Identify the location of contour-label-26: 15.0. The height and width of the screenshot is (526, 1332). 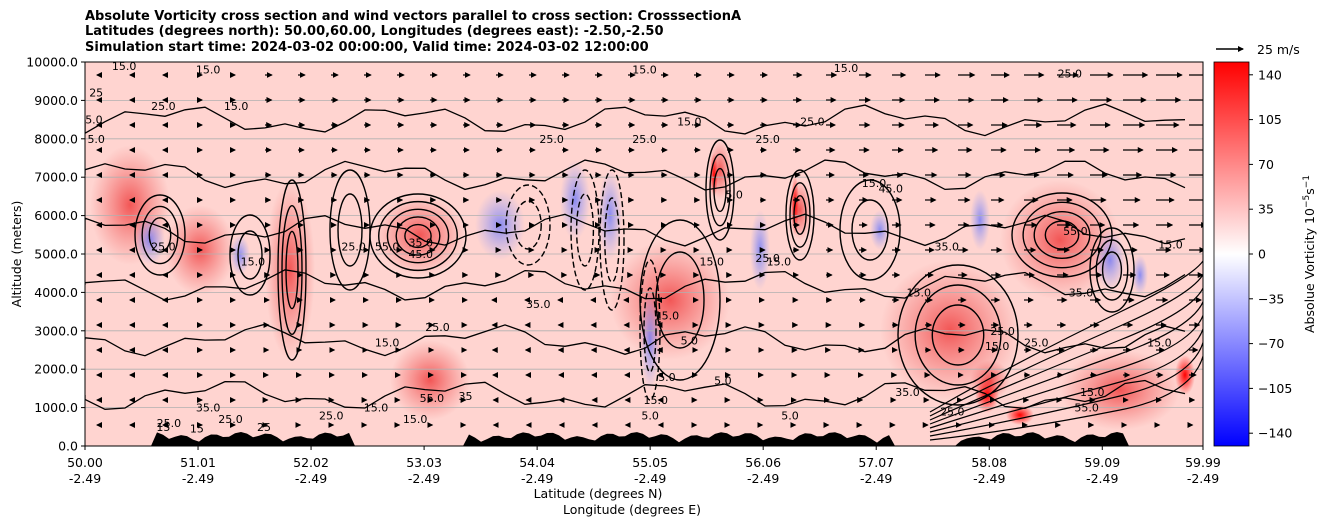
(253, 262).